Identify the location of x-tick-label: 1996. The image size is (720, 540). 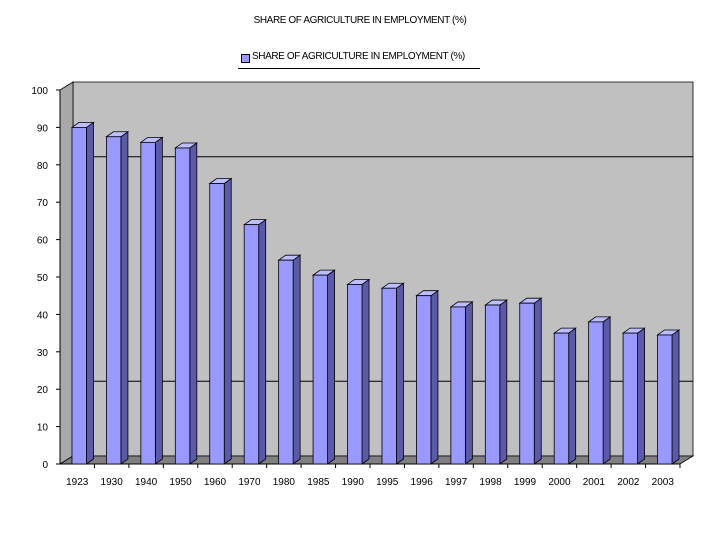
(422, 482).